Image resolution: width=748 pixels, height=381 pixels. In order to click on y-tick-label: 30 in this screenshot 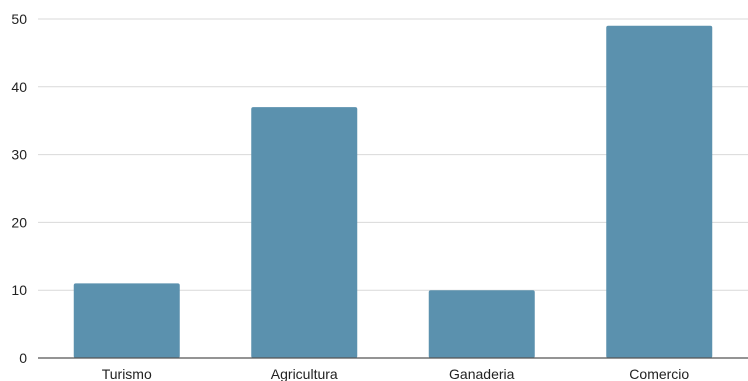, I will do `click(19, 155)`.